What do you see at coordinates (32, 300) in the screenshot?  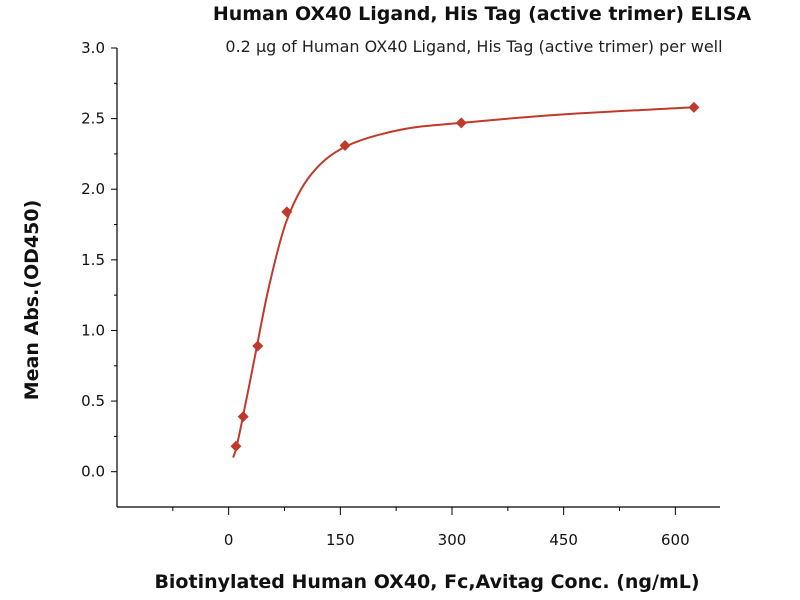 I see `y-axis-label: Mean Abs.(OD450)` at bounding box center [32, 300].